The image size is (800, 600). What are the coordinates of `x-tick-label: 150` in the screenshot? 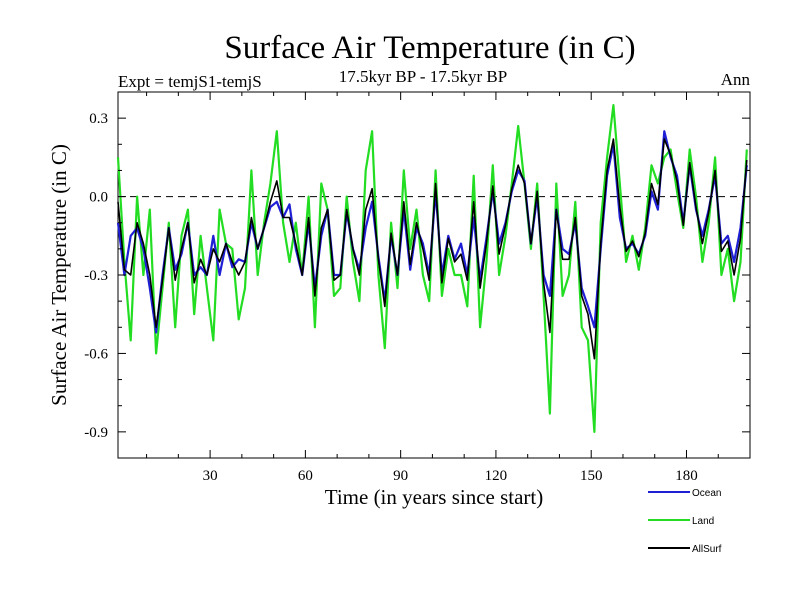 It's located at (591, 476).